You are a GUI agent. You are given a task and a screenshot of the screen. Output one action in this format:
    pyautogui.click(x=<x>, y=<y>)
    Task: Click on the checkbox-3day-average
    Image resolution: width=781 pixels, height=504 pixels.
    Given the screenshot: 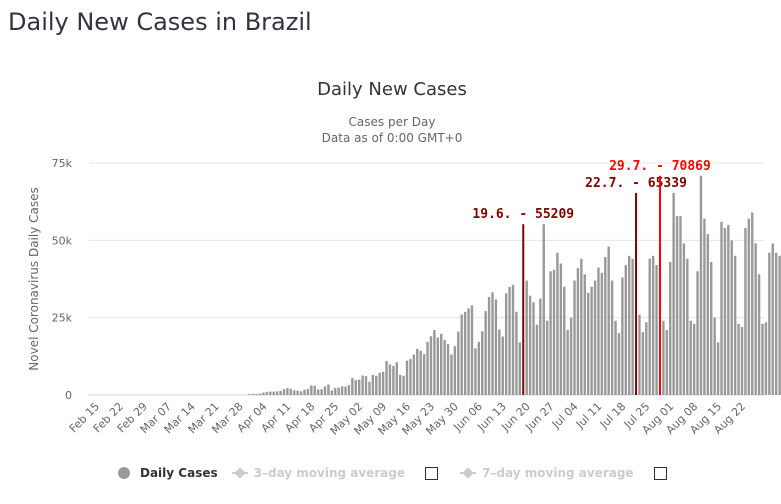 What is the action you would take?
    pyautogui.click(x=432, y=473)
    